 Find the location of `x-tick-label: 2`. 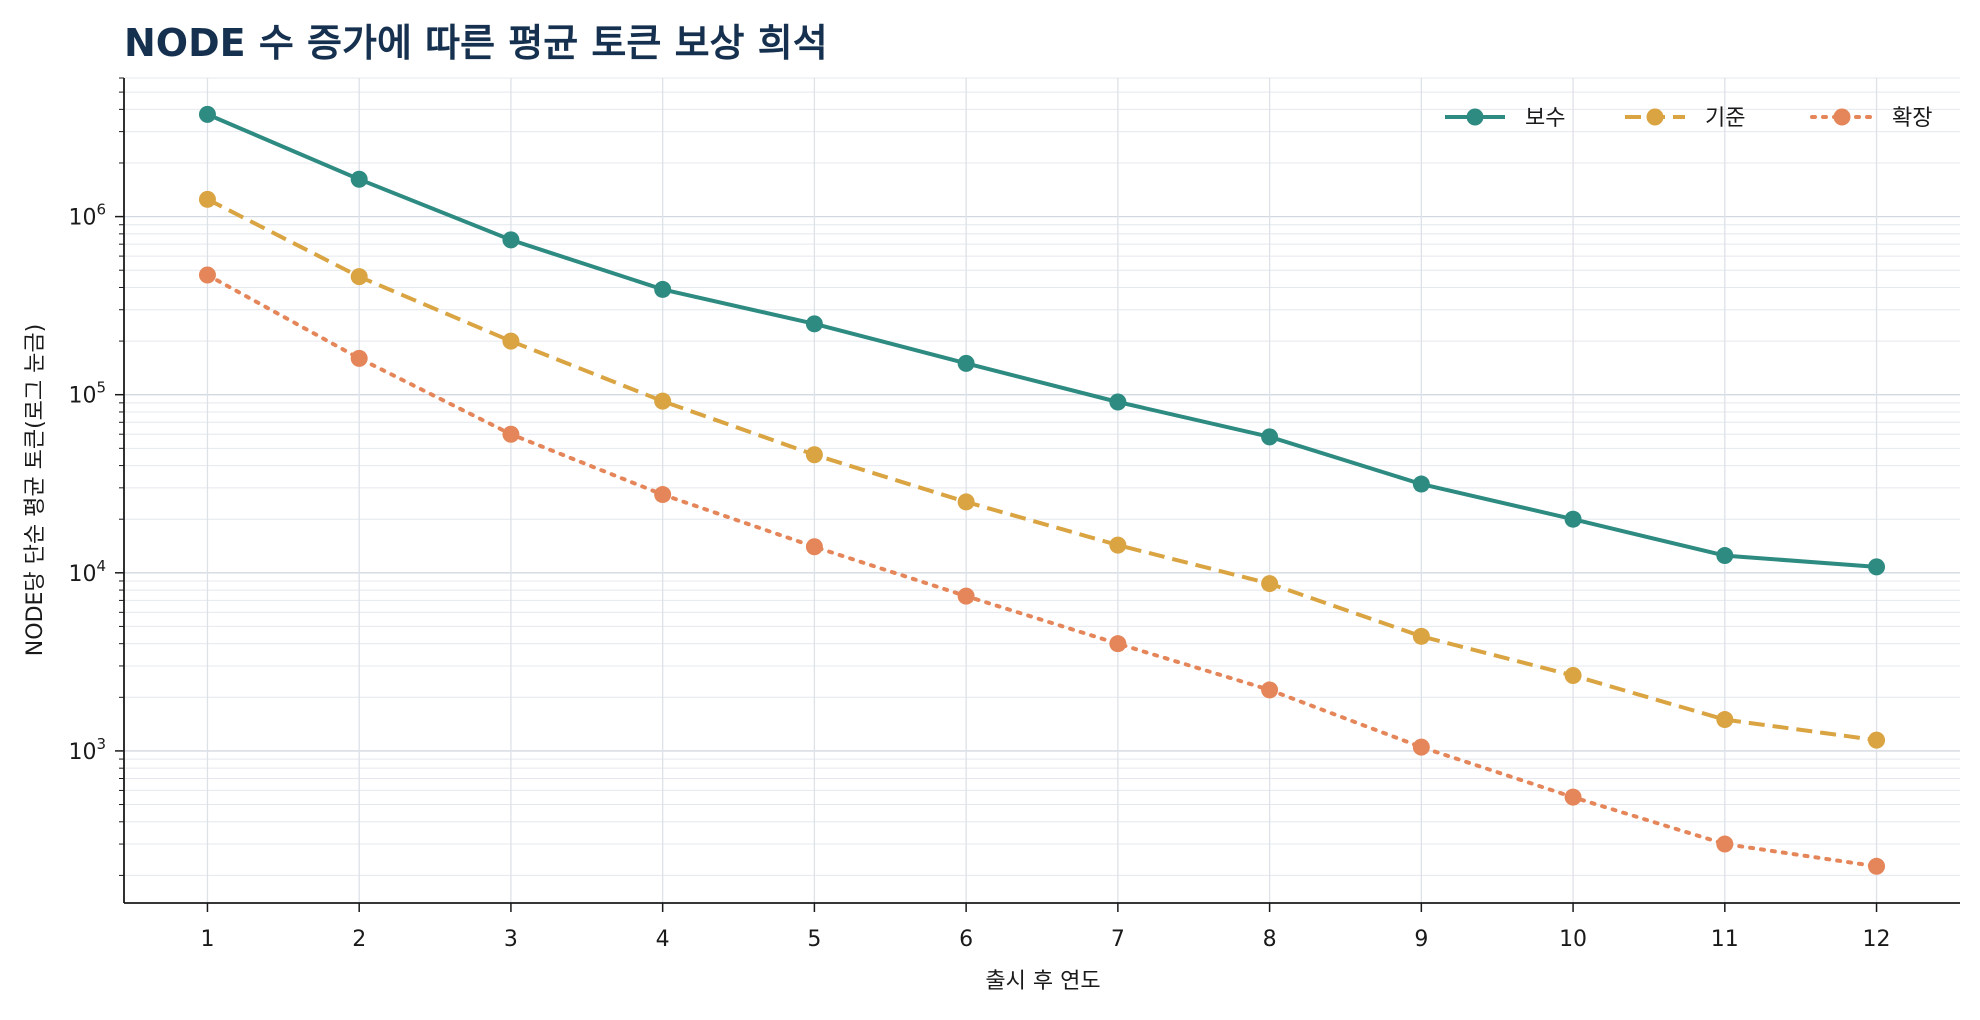

x-tick-label: 2 is located at coordinates (359, 939).